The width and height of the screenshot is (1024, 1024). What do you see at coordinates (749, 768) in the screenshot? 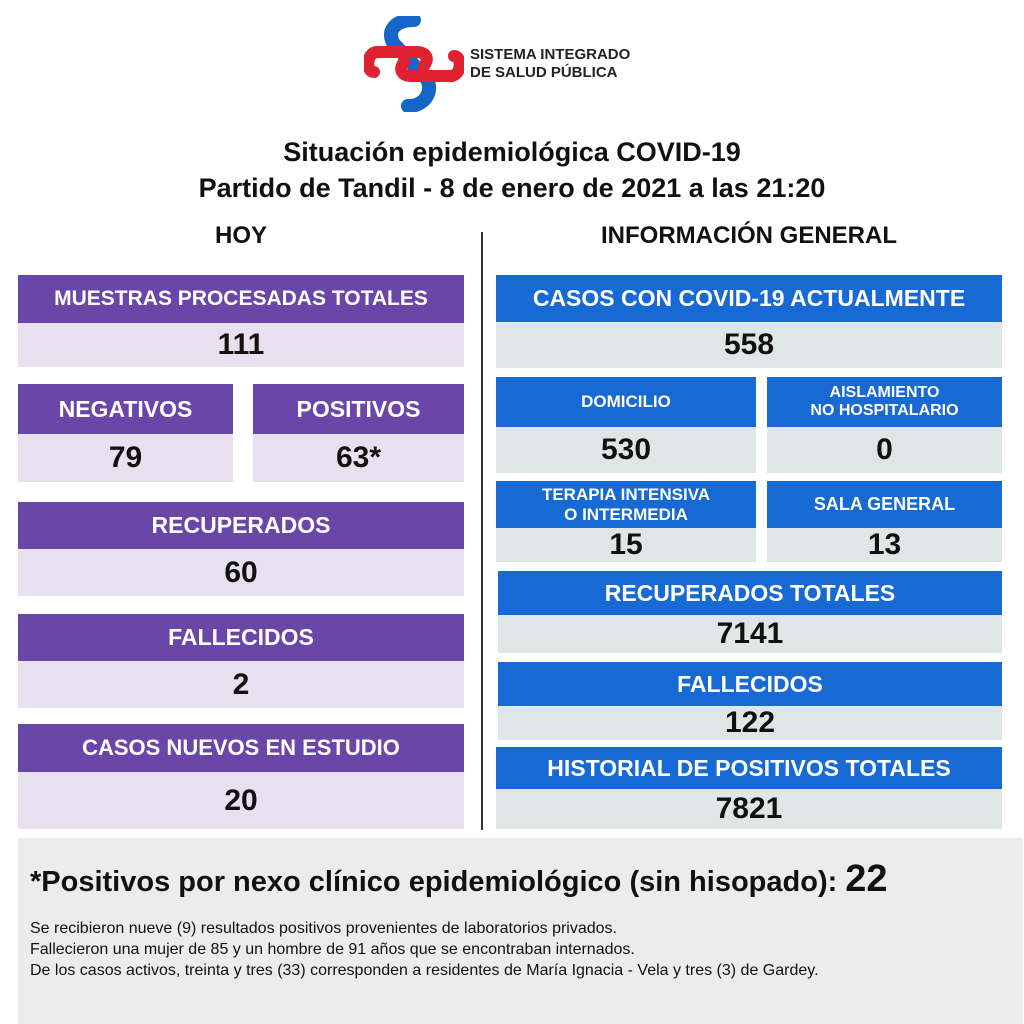
I see `historial-header: HISTORIAL DE POSITIVOS TOTALES` at bounding box center [749, 768].